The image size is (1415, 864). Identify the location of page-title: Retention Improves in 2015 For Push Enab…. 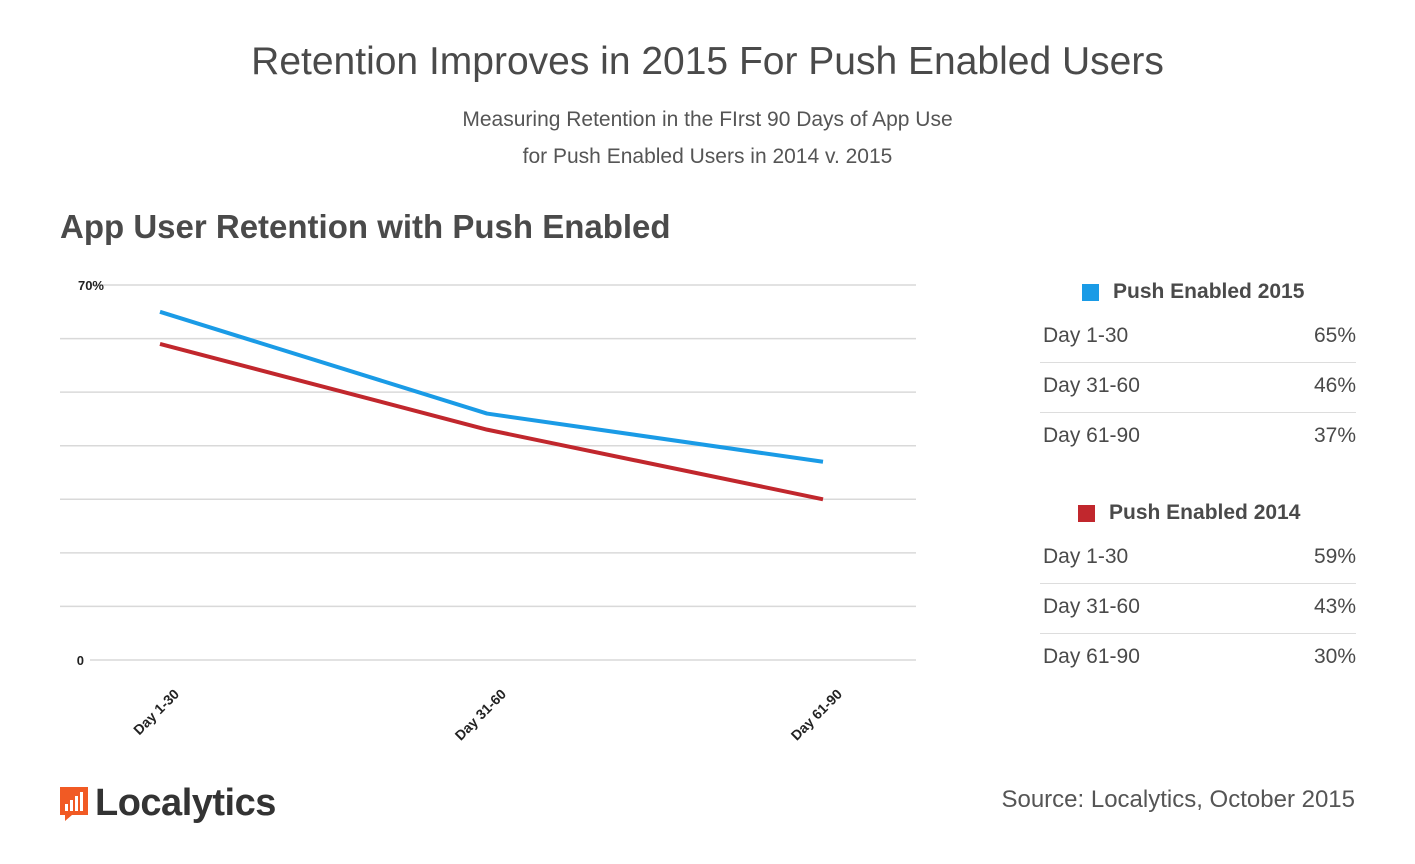
(707, 61).